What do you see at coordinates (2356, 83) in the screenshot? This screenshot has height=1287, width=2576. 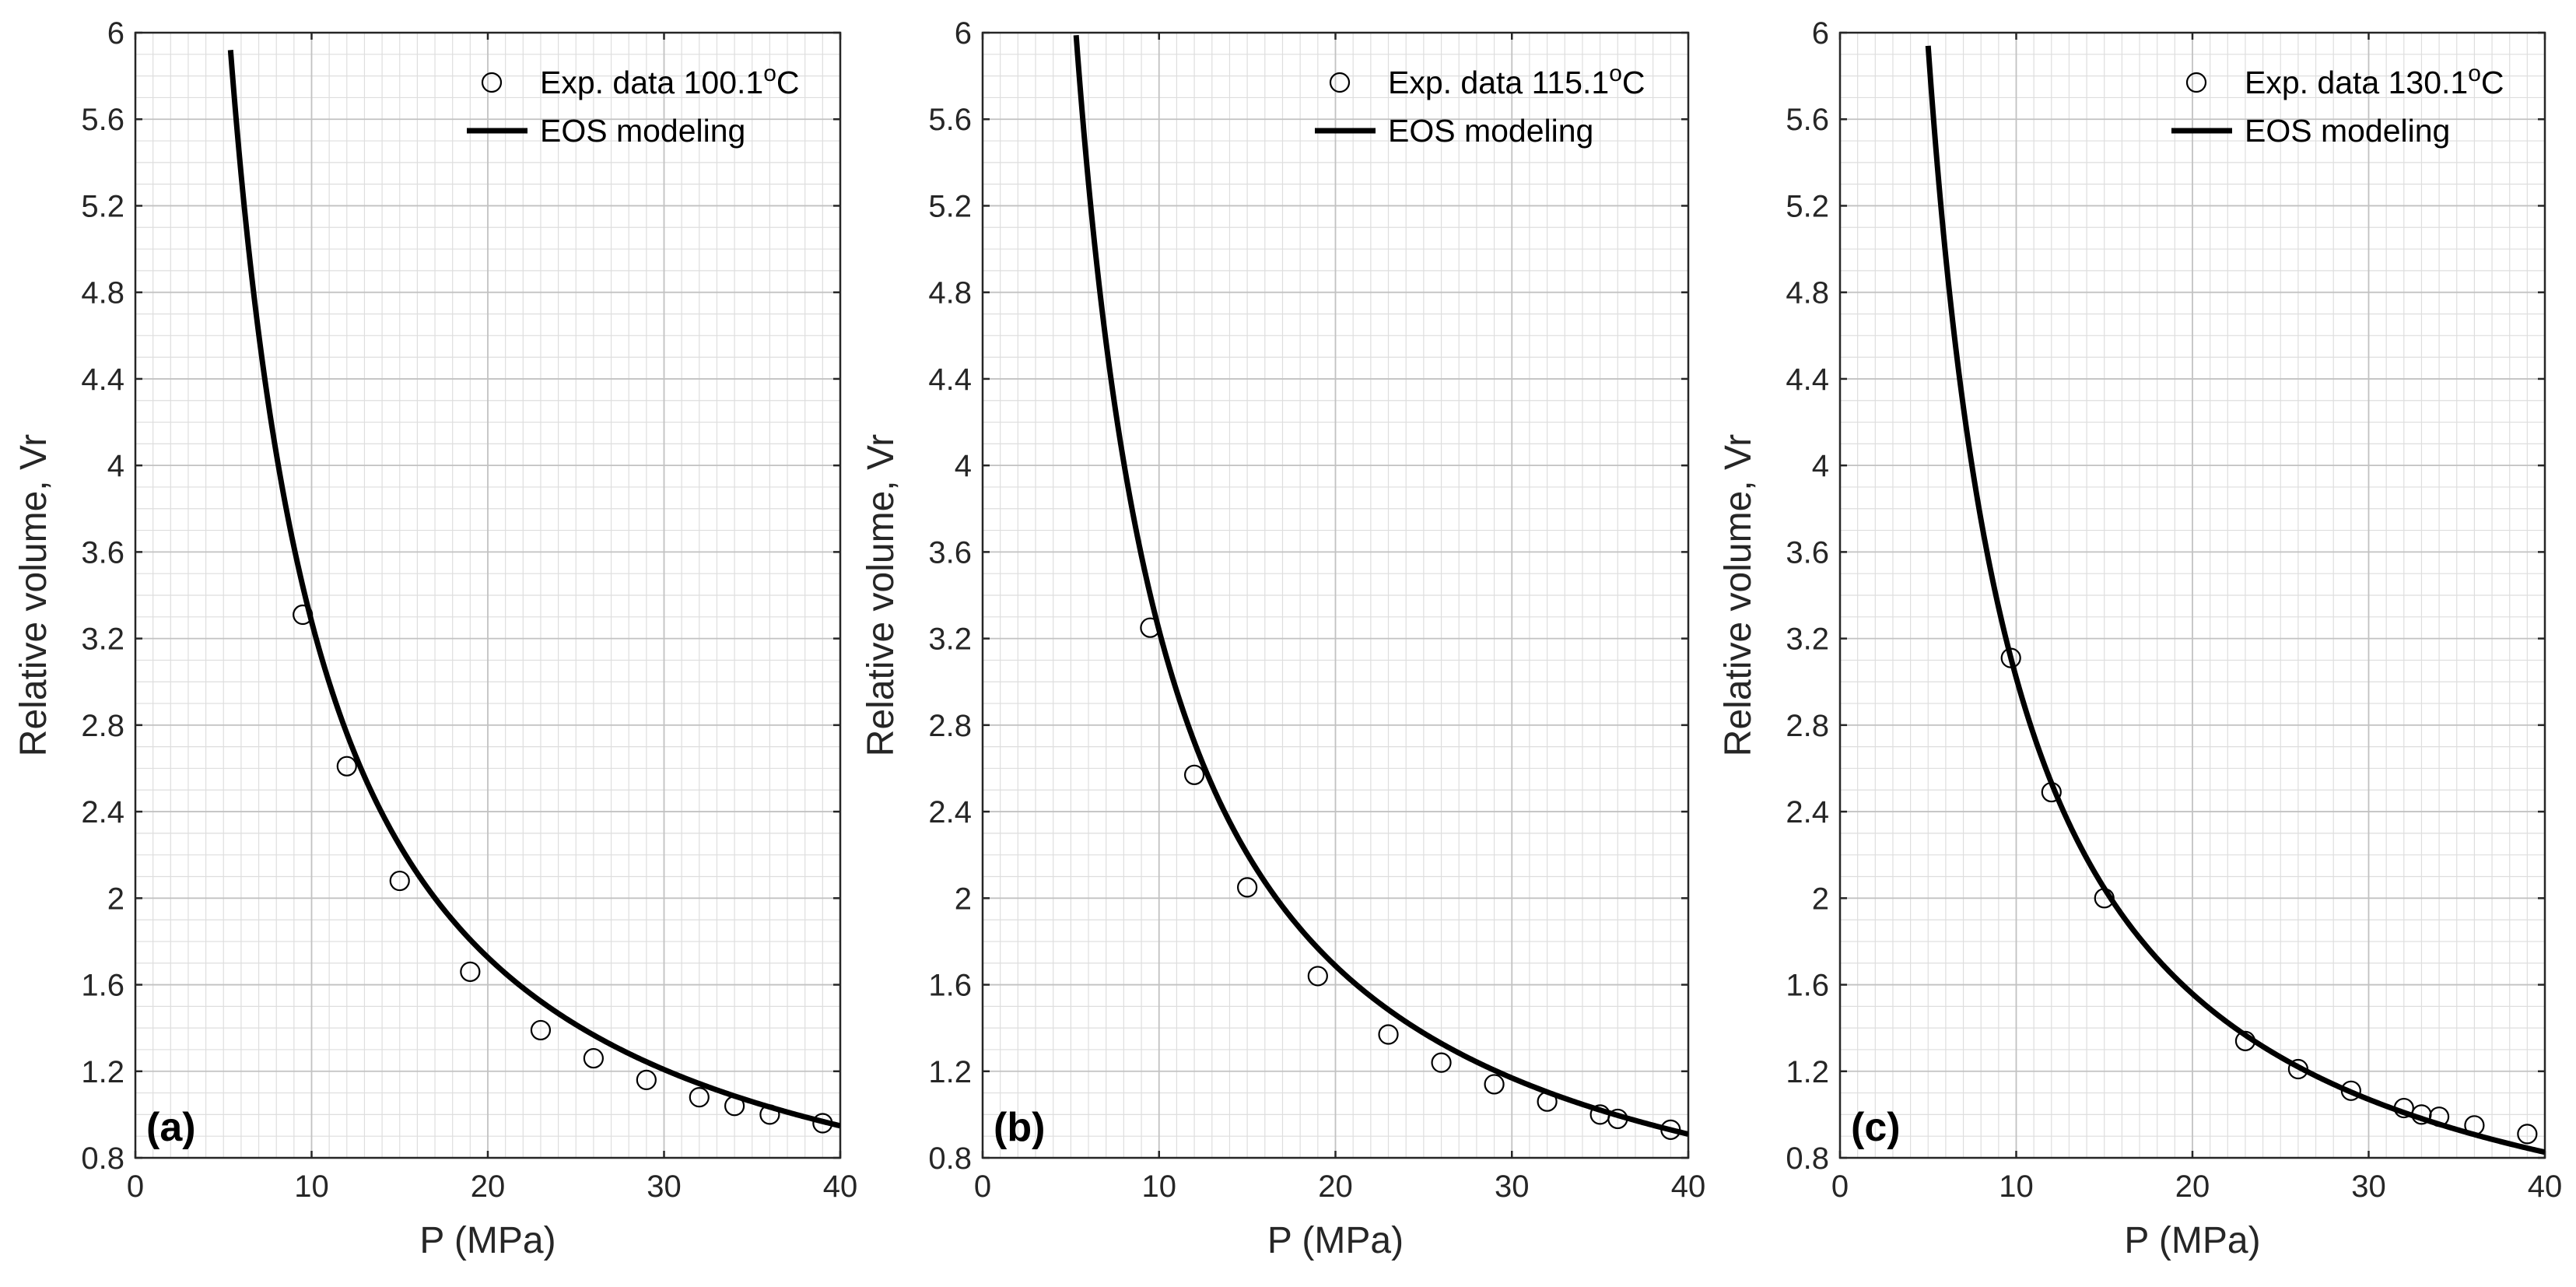 I see `legend-exp-text: Exp. data 130.1` at bounding box center [2356, 83].